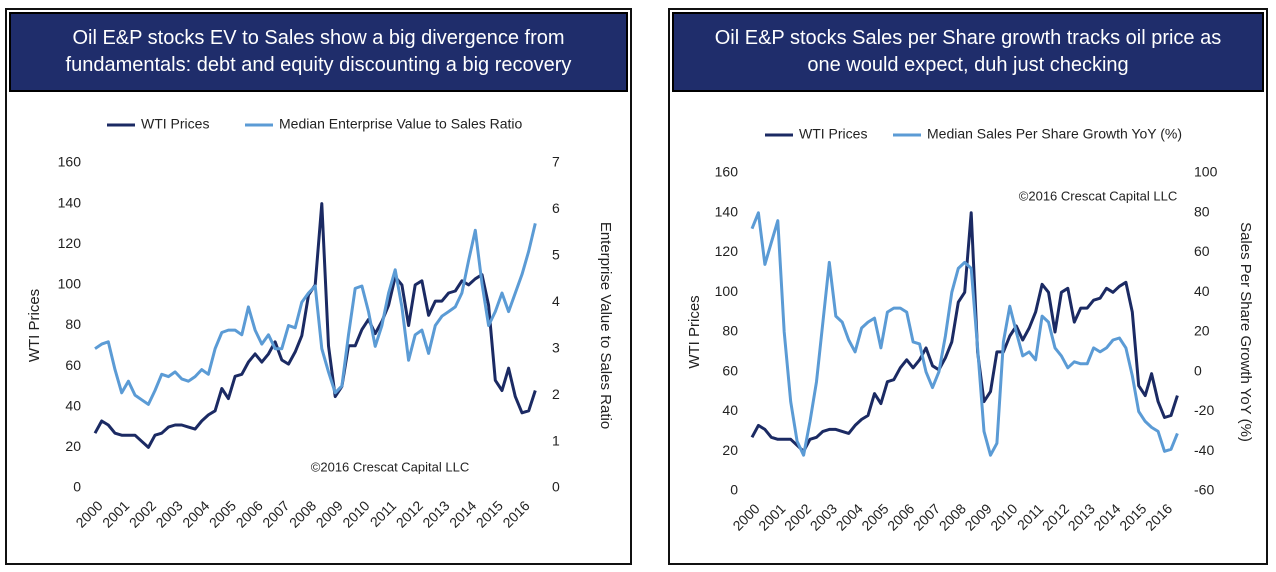 The height and width of the screenshot is (572, 1276). I want to click on y2-tick-label: 20, so click(1202, 331).